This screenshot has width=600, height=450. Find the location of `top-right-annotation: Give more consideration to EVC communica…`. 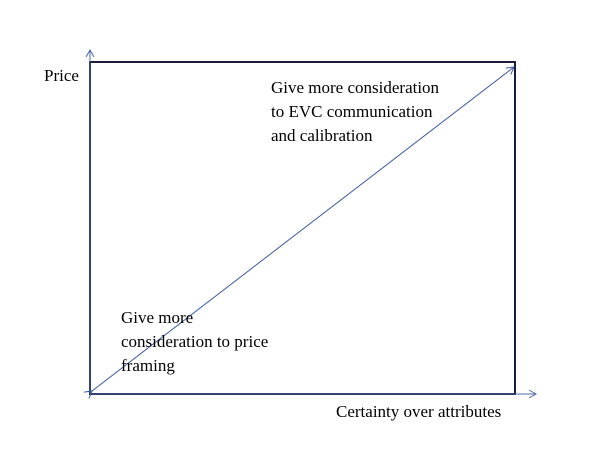

top-right-annotation: Give more consideration to EVC communica… is located at coordinates (355, 111).